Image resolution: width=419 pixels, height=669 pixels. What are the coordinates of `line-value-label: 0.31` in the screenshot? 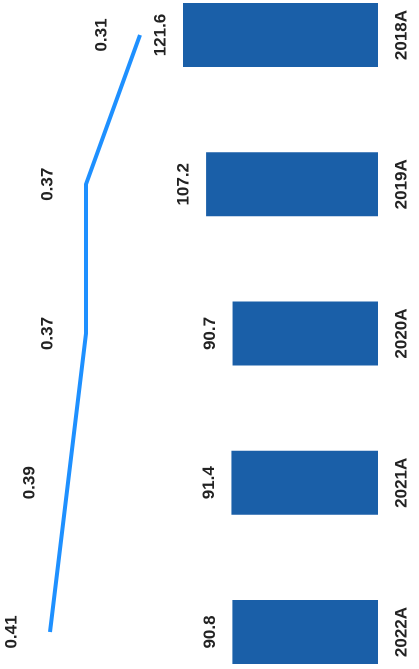 It's located at (100, 34).